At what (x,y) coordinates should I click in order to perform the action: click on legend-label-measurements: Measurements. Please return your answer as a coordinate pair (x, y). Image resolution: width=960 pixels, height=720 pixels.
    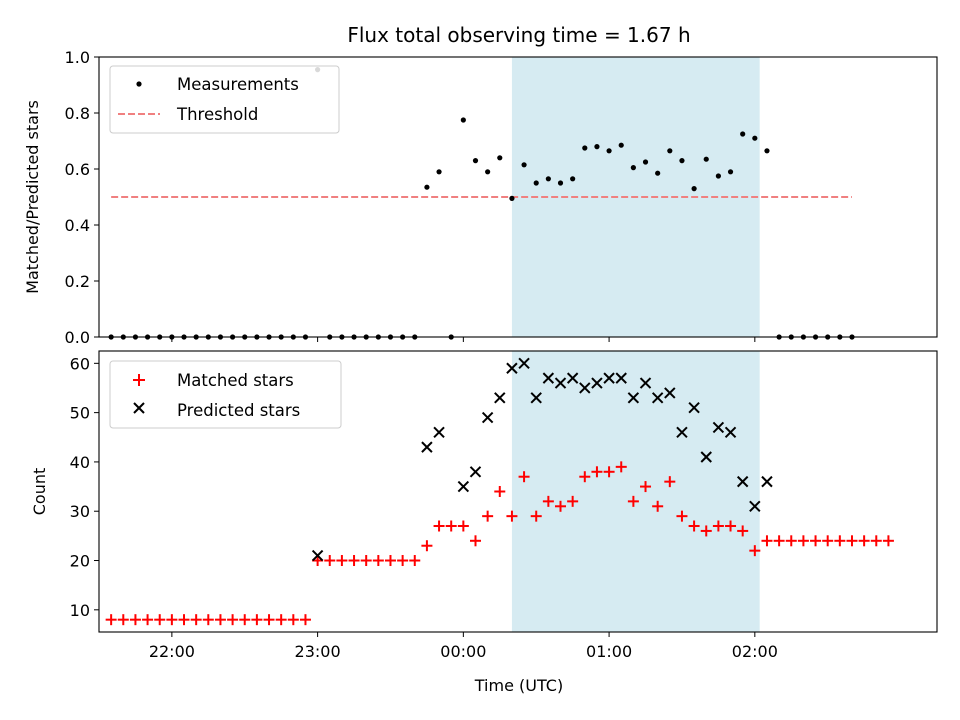
    Looking at the image, I should click on (238, 84).